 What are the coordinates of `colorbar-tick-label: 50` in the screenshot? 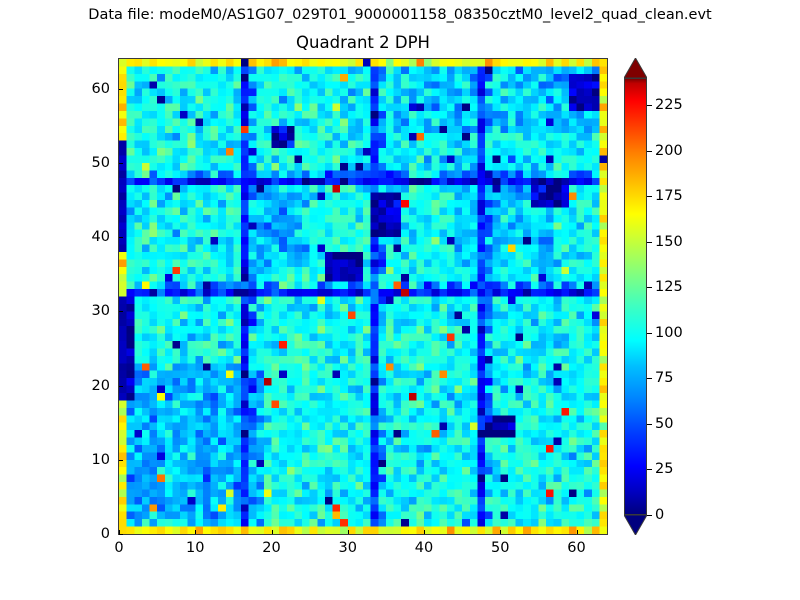 It's located at (664, 423).